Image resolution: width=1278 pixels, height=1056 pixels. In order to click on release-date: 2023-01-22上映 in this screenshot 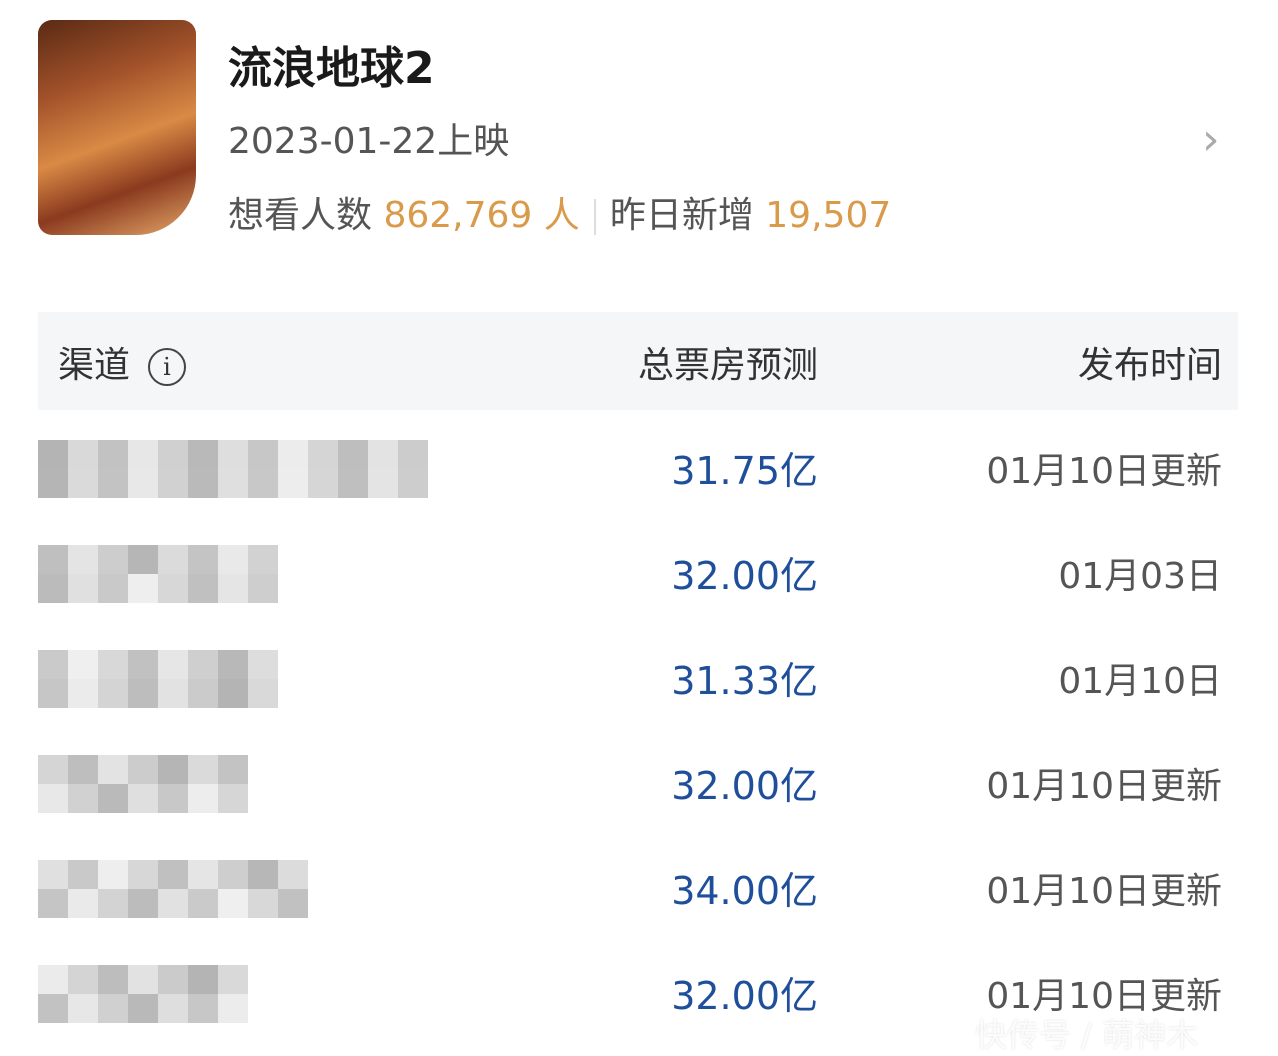, I will do `click(369, 141)`.